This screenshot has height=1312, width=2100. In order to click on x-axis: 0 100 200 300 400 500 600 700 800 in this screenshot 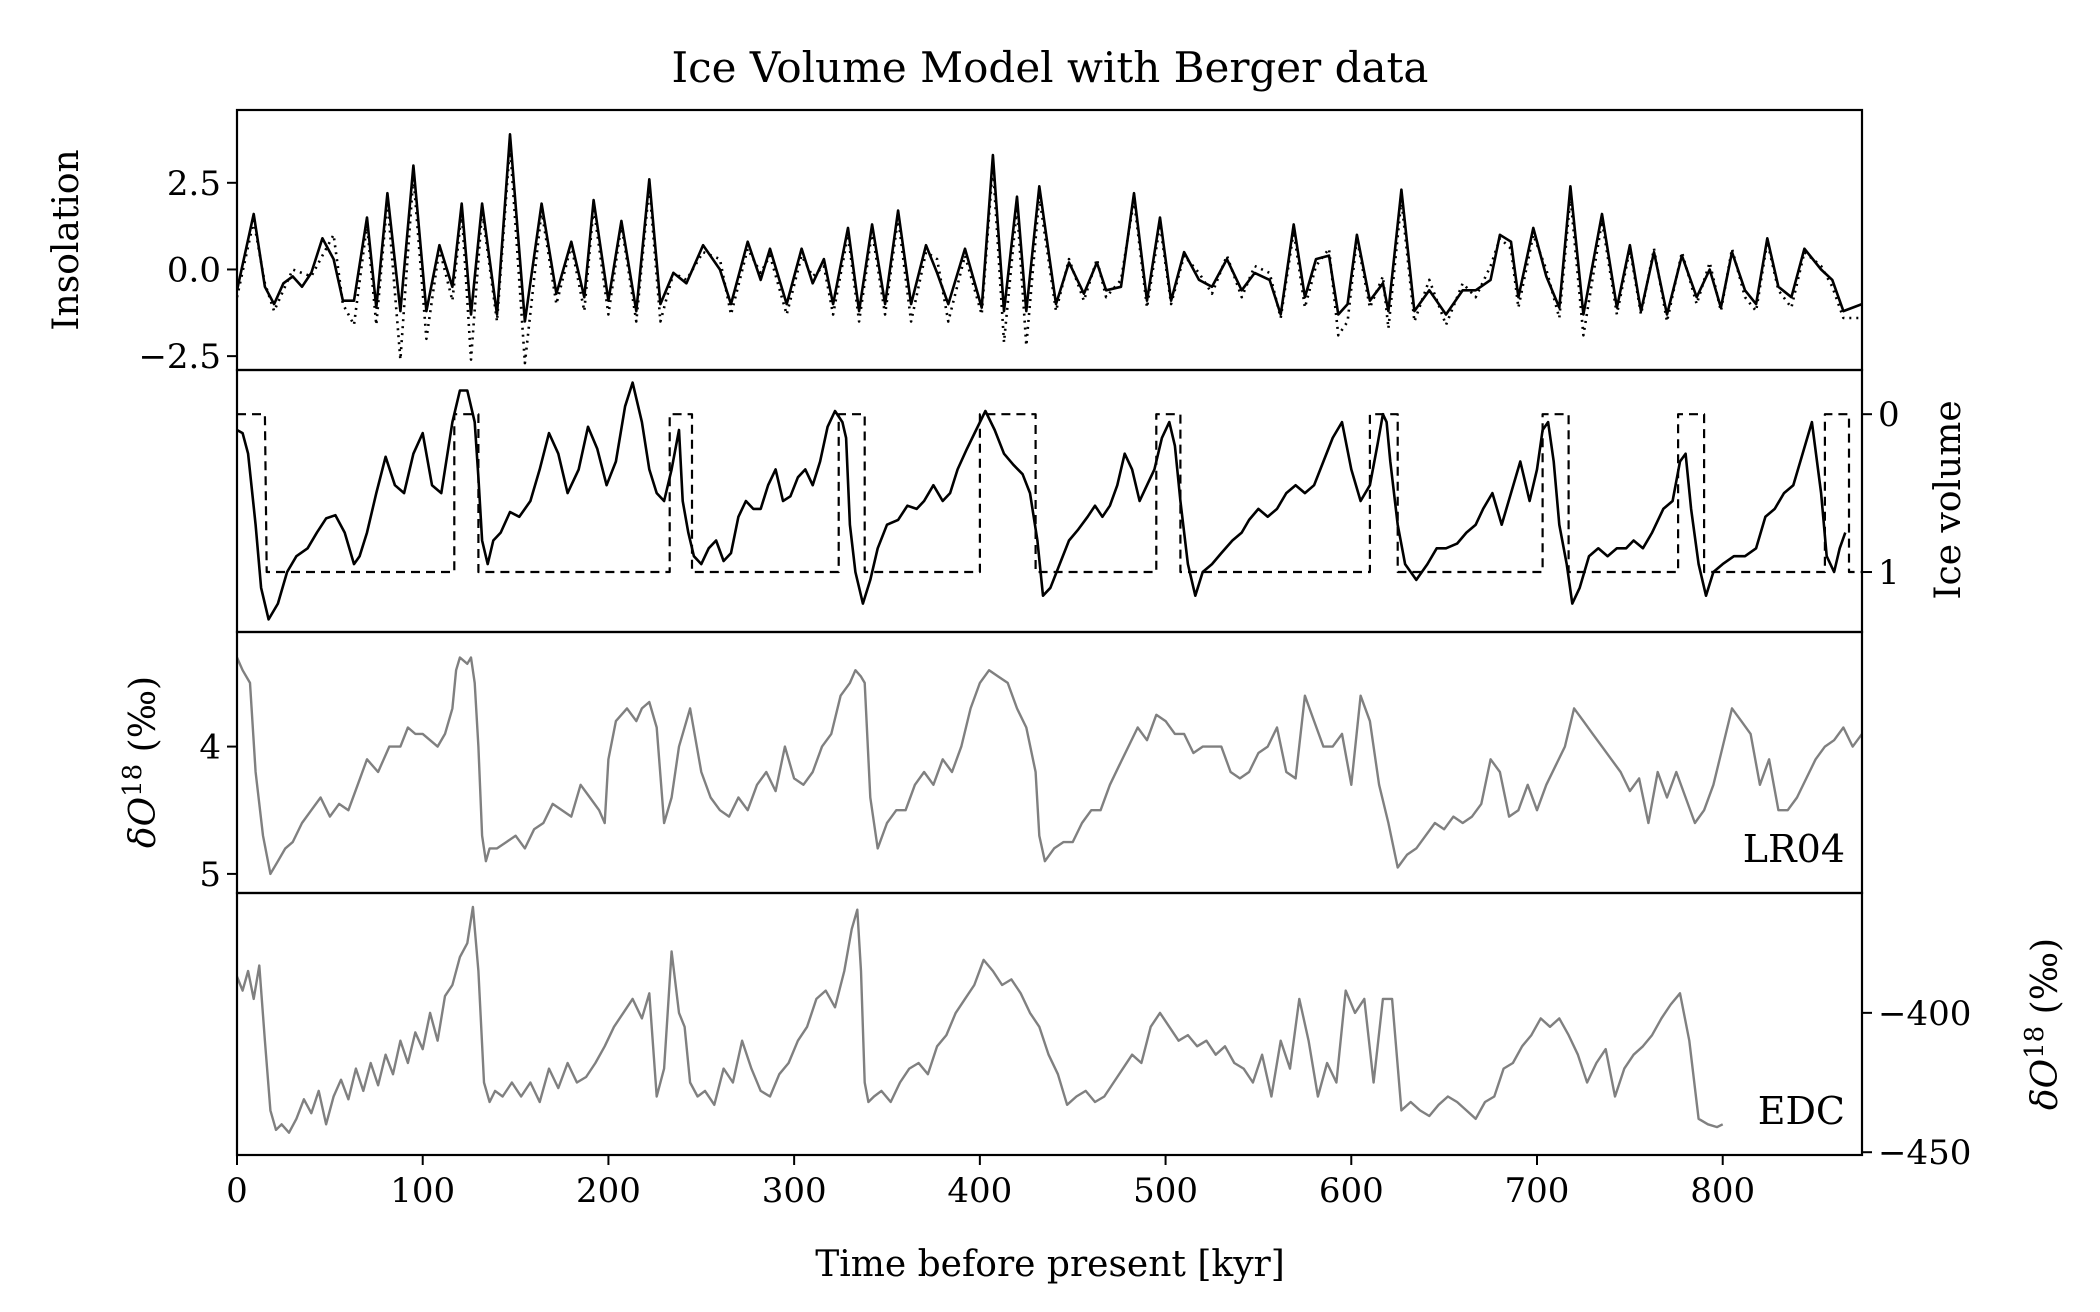, I will do `click(990, 1183)`.